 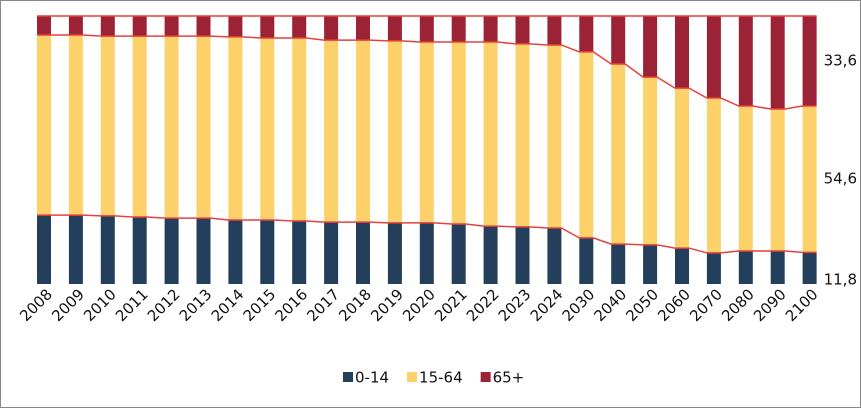 What do you see at coordinates (840, 61) in the screenshot?
I see `value-label: 33,6` at bounding box center [840, 61].